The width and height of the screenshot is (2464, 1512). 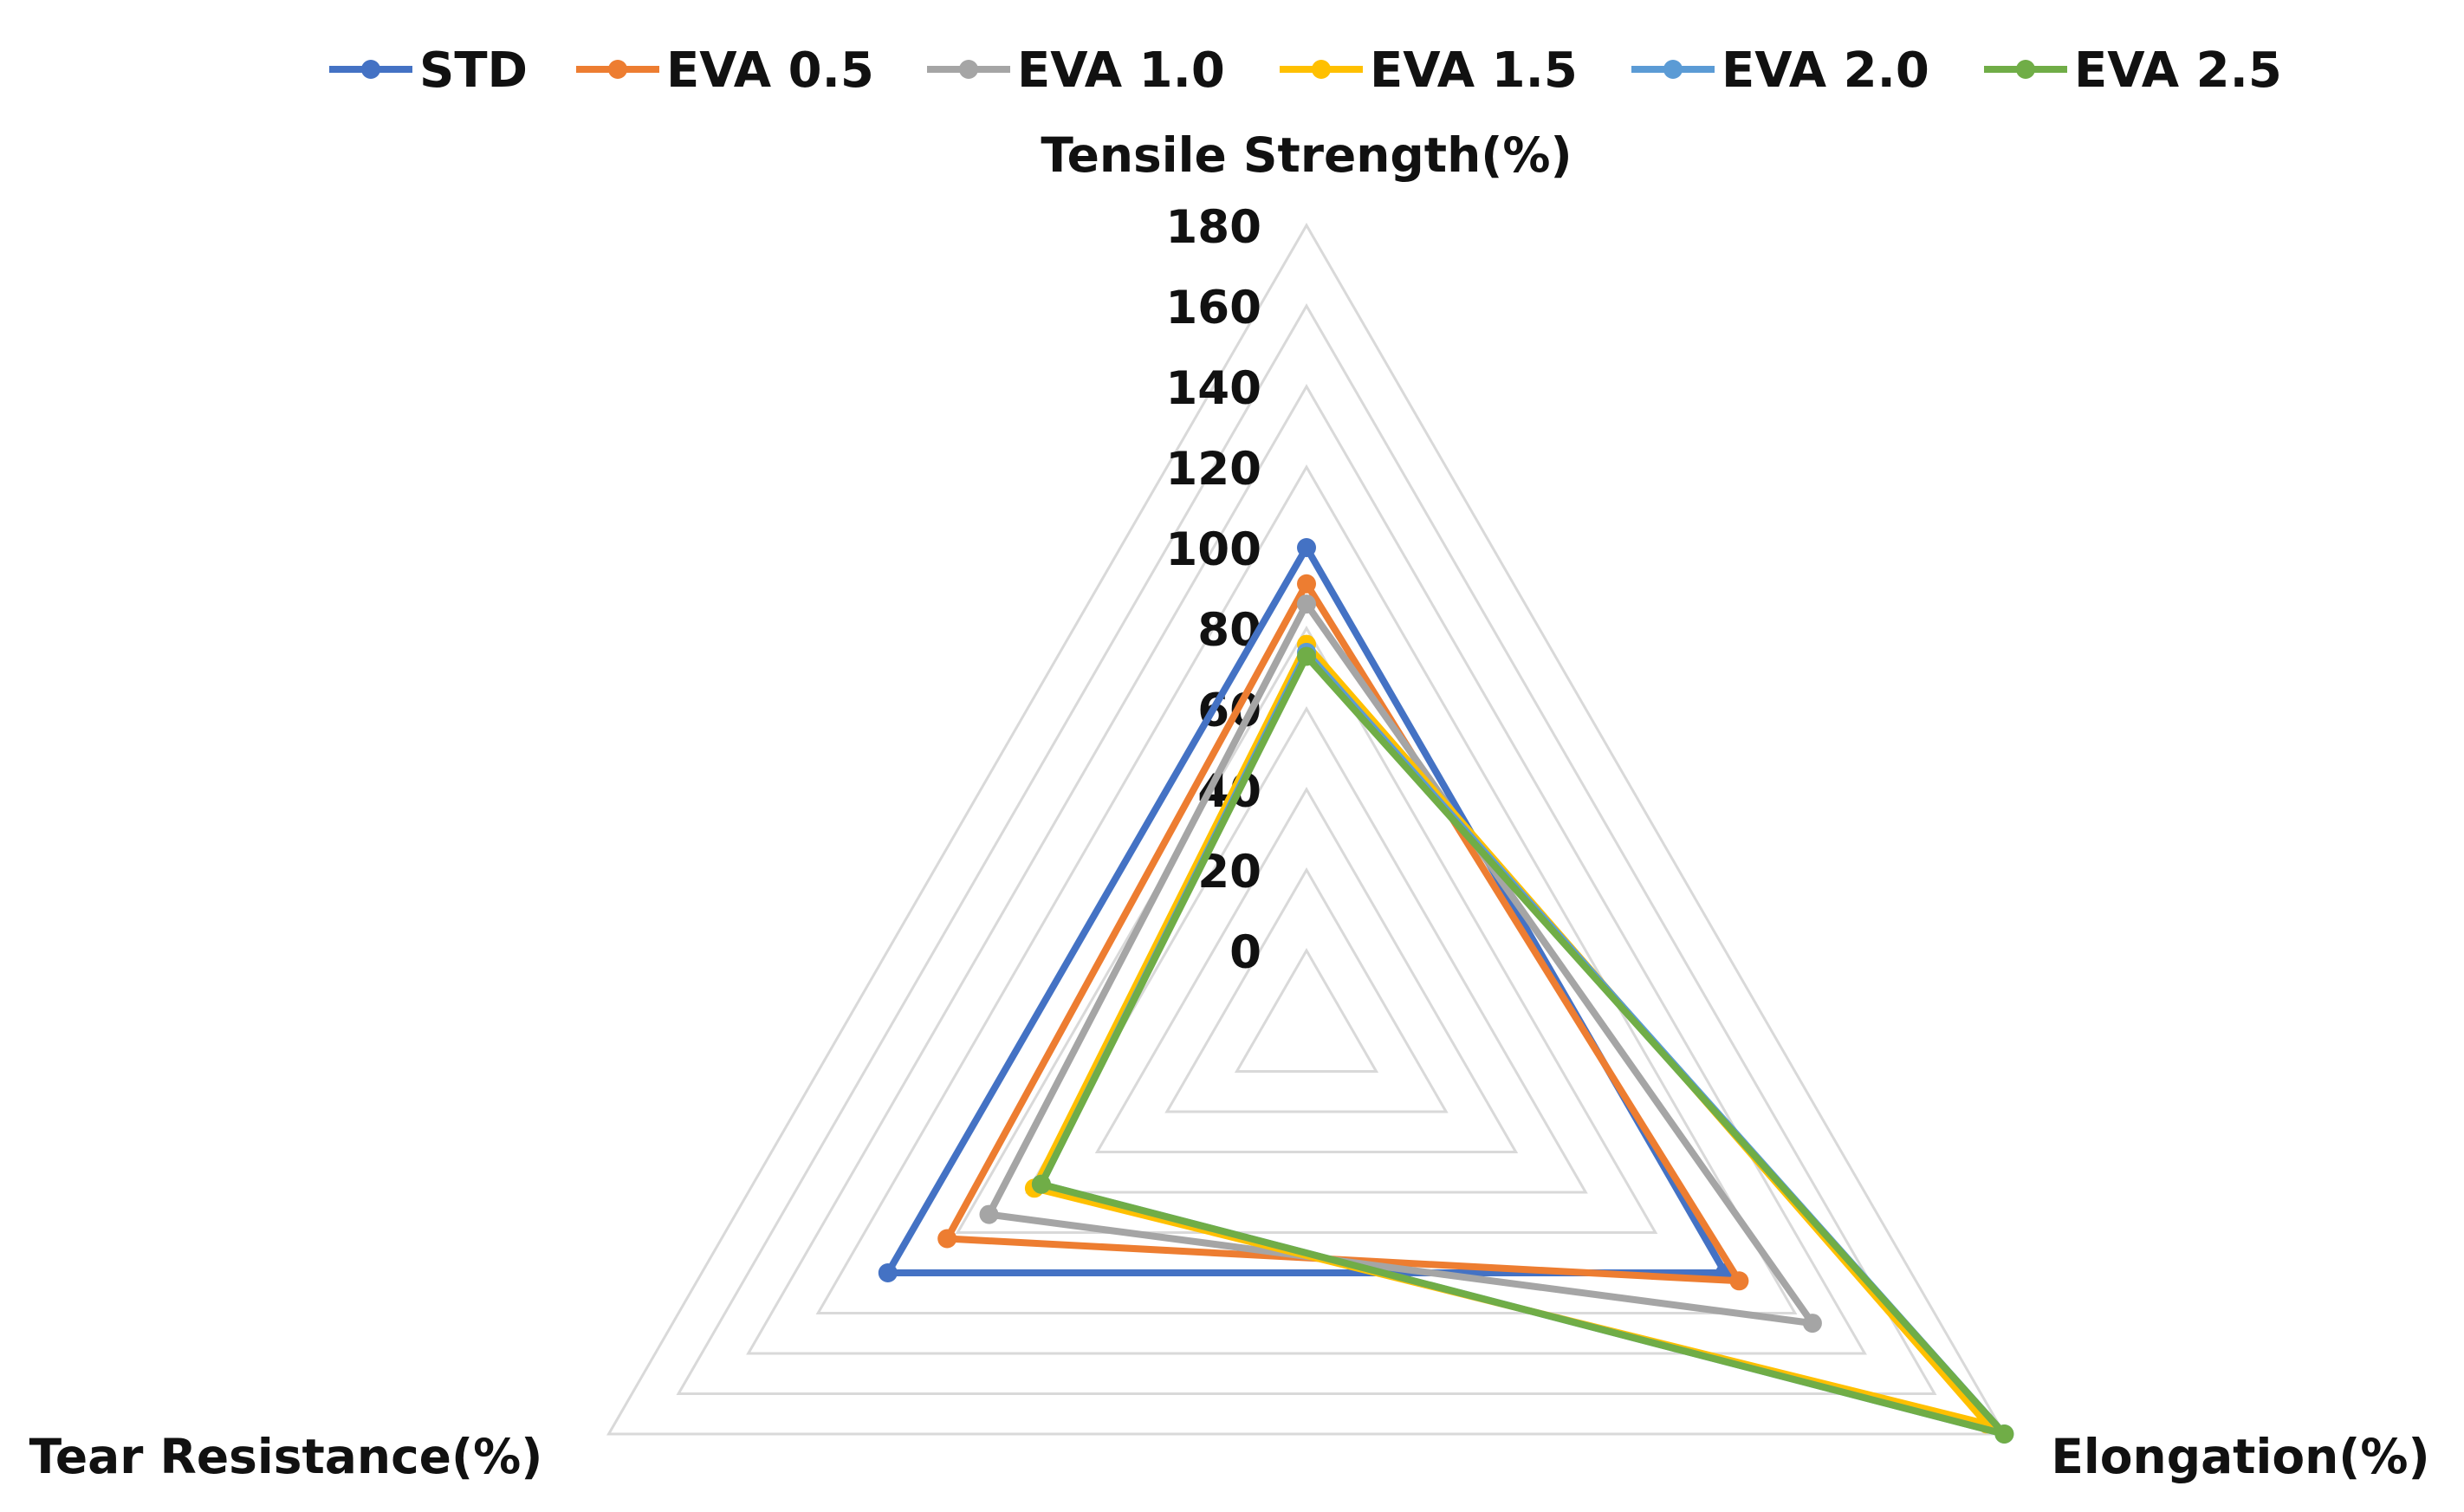 I want to click on tick-label-180: 180, so click(x=1213, y=227).